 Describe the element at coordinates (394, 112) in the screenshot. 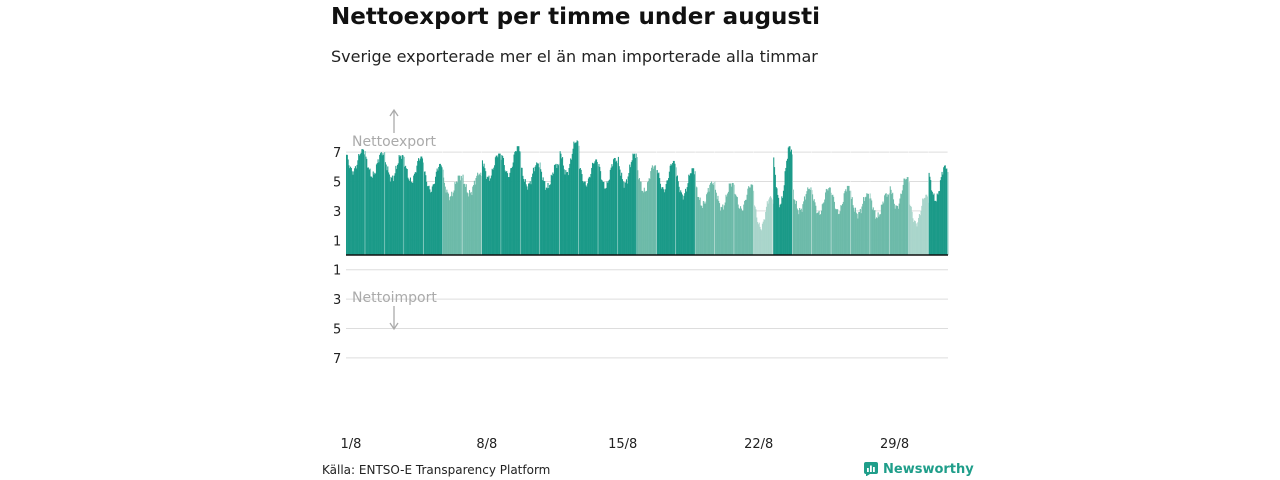

I see `arrow-up-head` at that location.